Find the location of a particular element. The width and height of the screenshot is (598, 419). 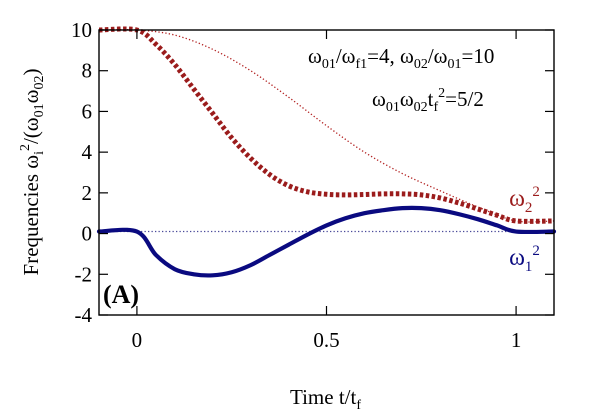

y-tick-label-4: 4 is located at coordinates (87, 152).